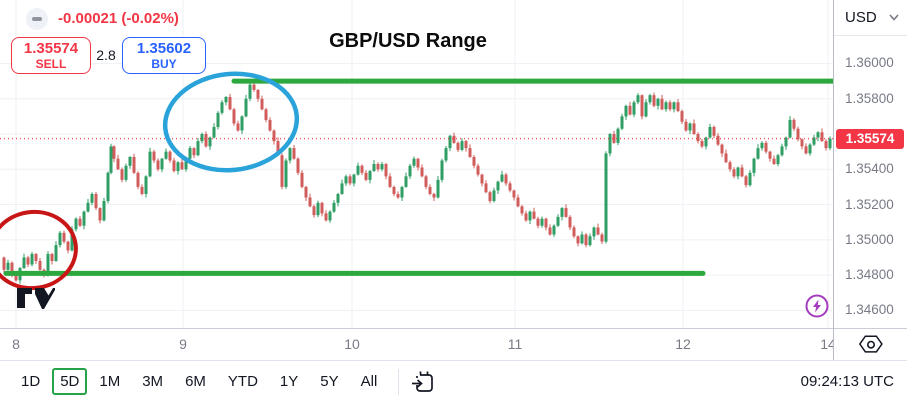 The image size is (907, 402). What do you see at coordinates (817, 306) in the screenshot?
I see `lightning-icon` at bounding box center [817, 306].